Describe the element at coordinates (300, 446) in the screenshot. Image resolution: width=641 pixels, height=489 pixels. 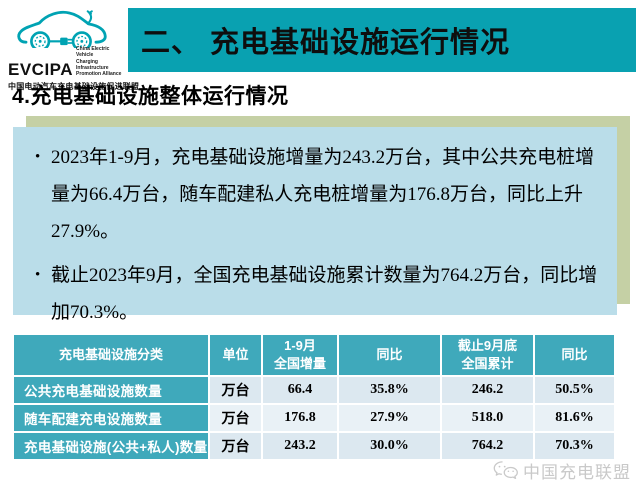
I see `cell-increment: 243.2` at that location.